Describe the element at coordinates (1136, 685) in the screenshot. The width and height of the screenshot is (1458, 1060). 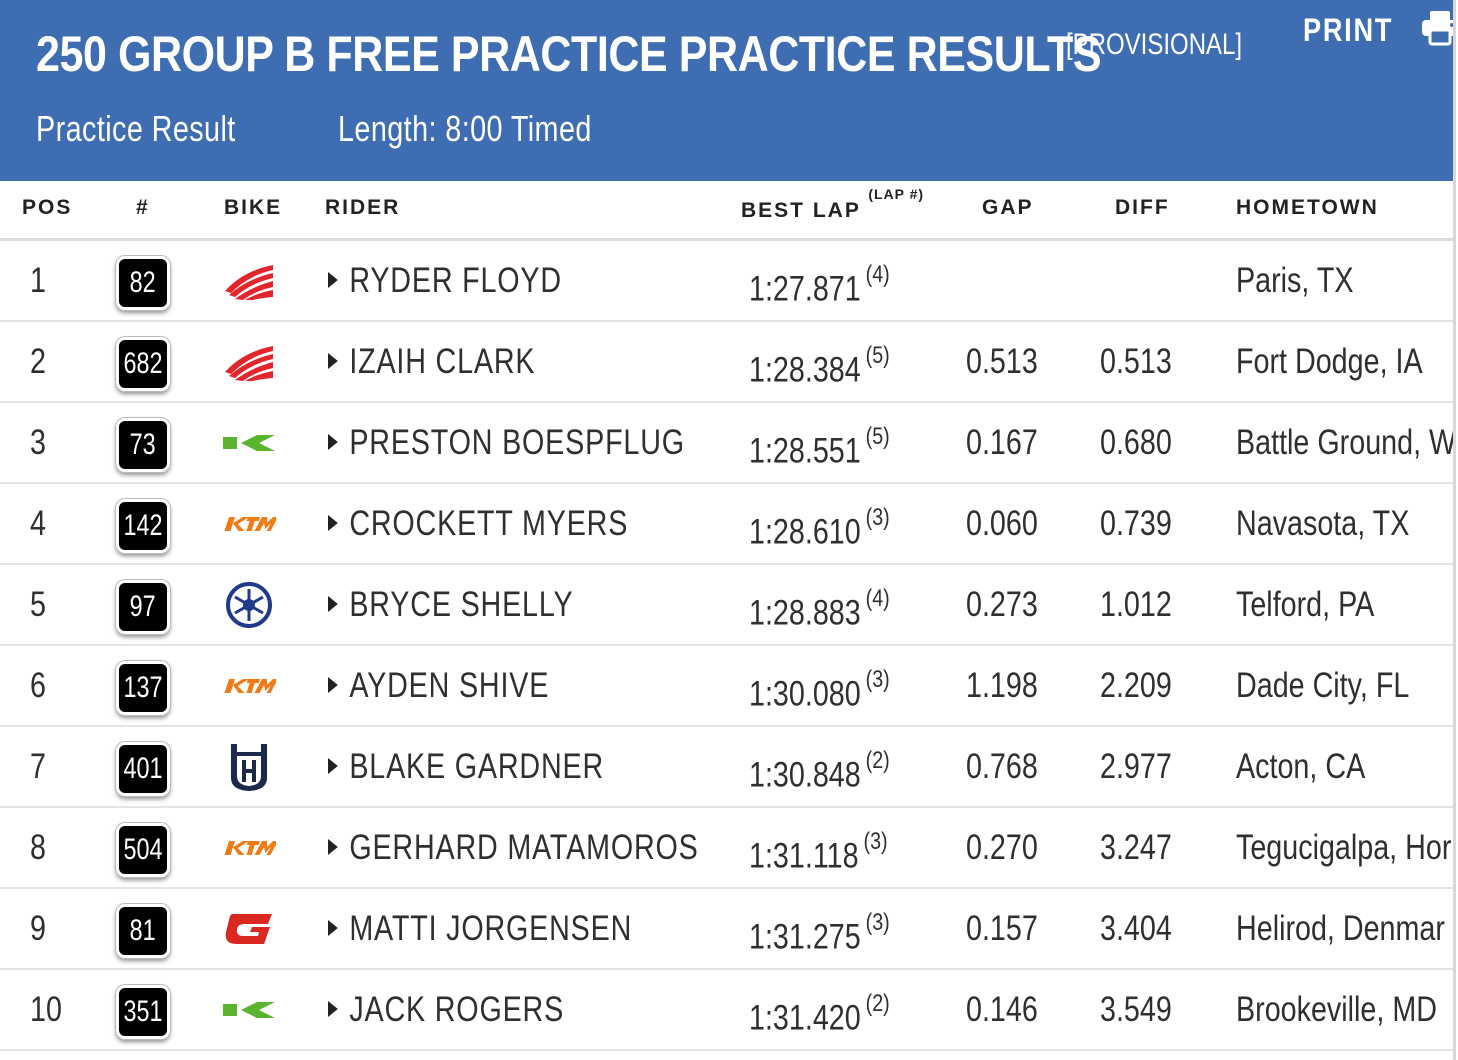
I see `diff-value: 2.209` at that location.